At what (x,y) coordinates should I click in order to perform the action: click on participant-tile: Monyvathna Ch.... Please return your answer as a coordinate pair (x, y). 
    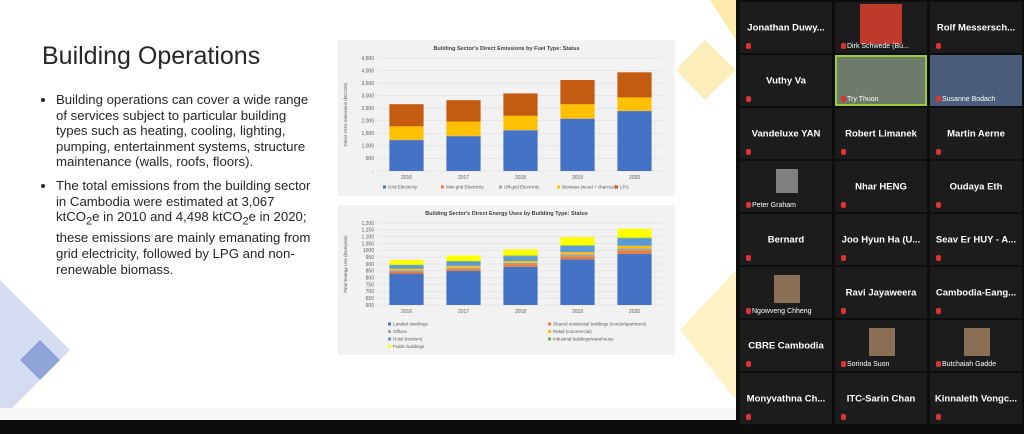
    Looking at the image, I should click on (786, 398).